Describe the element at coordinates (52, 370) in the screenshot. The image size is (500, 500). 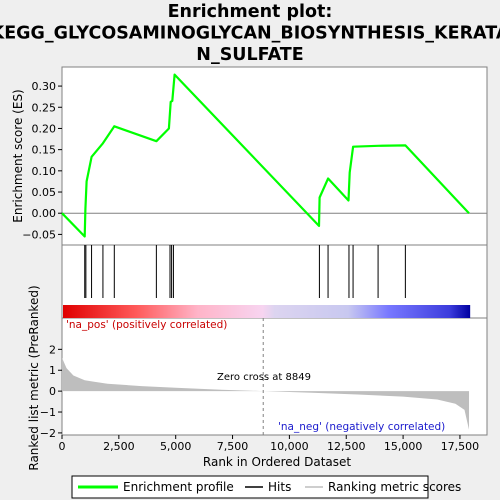
I see `metric-y-tick-label: 1` at that location.